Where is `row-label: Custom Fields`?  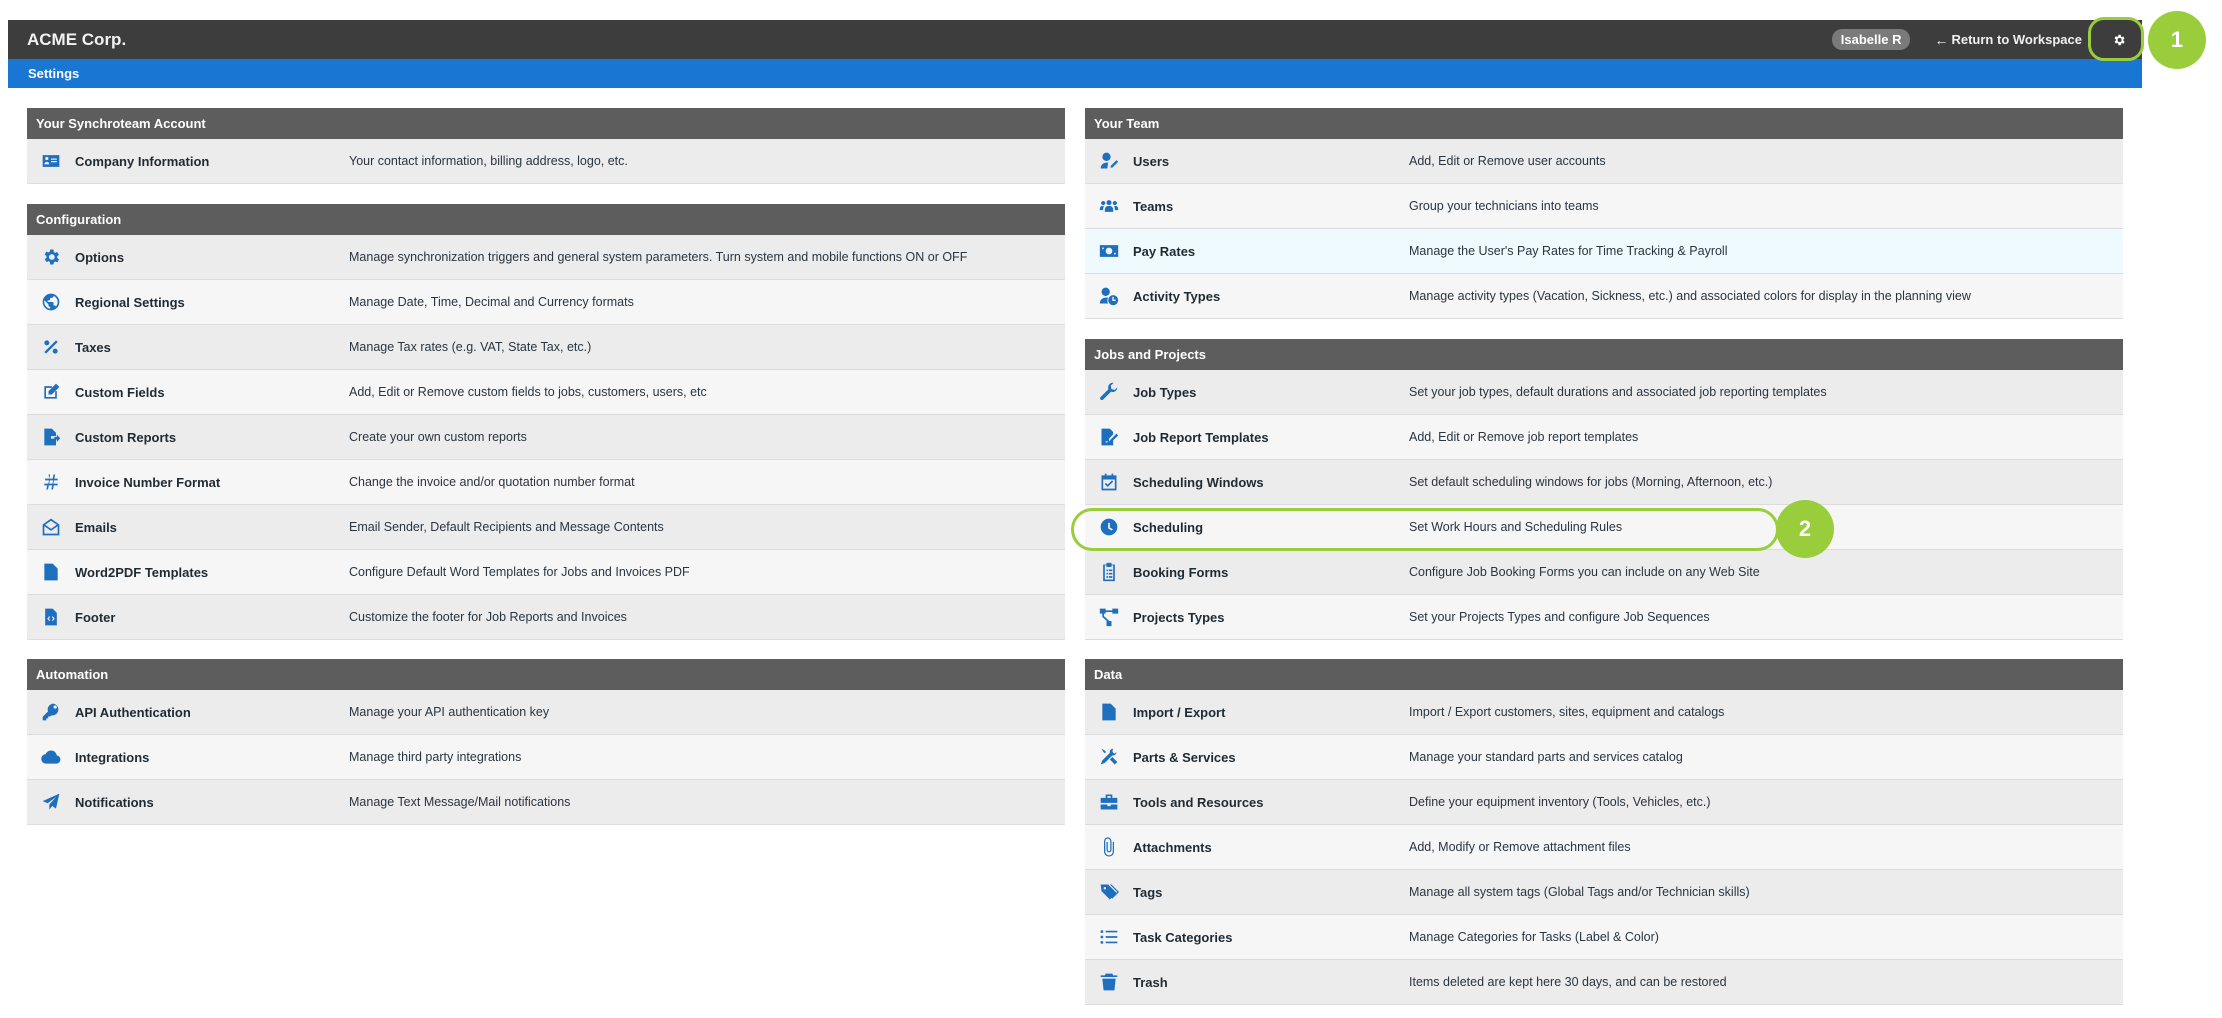
row-label: Custom Fields is located at coordinates (120, 392).